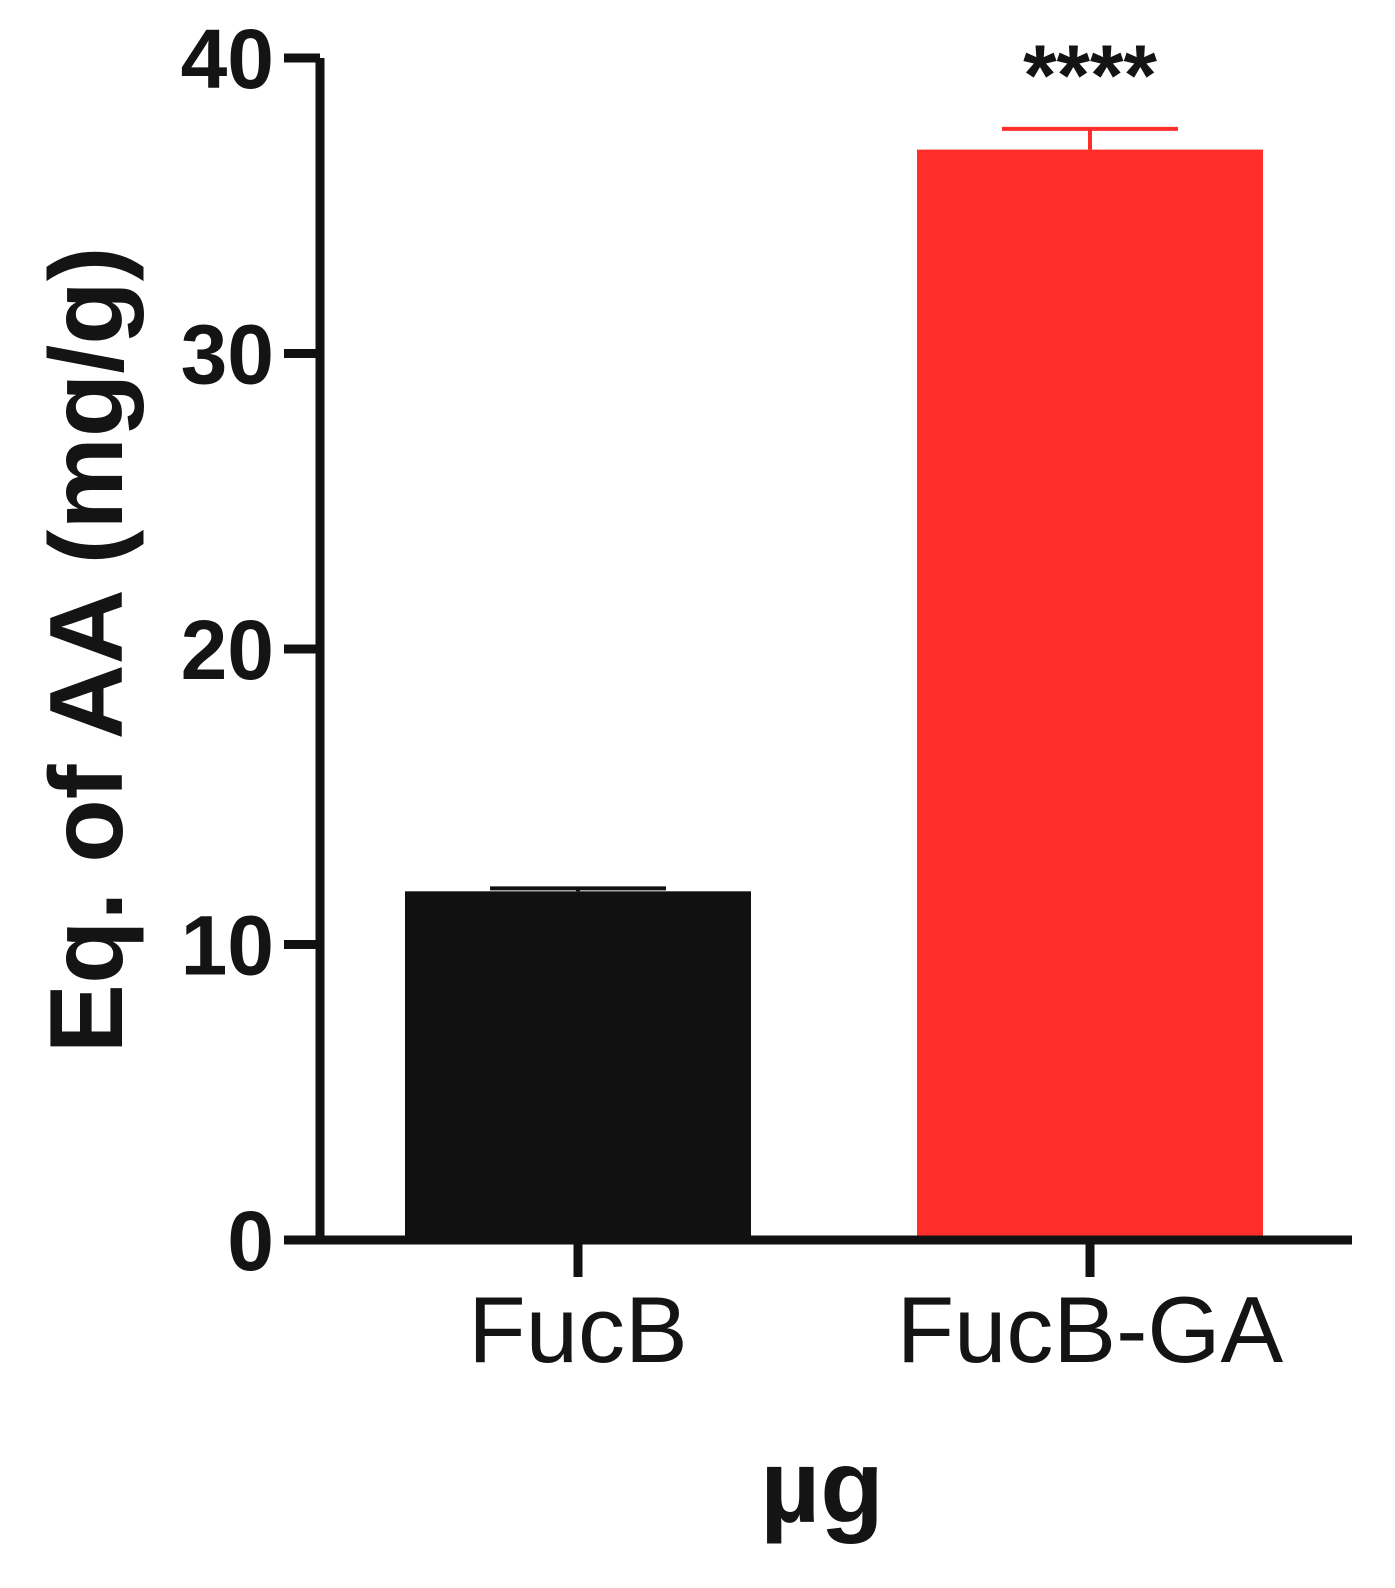 The image size is (1395, 1588). What do you see at coordinates (578, 1065) in the screenshot?
I see `bar-fucb` at bounding box center [578, 1065].